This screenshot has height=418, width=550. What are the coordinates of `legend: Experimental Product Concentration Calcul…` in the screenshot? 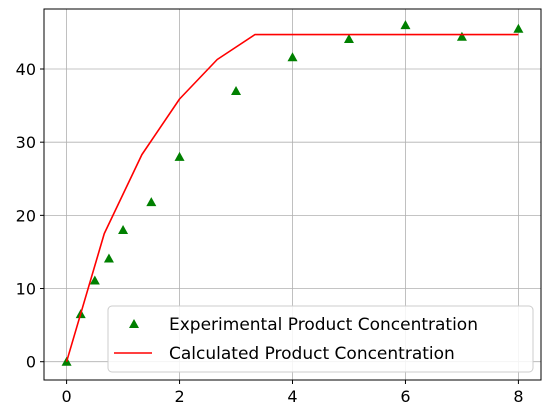 It's located at (320, 339).